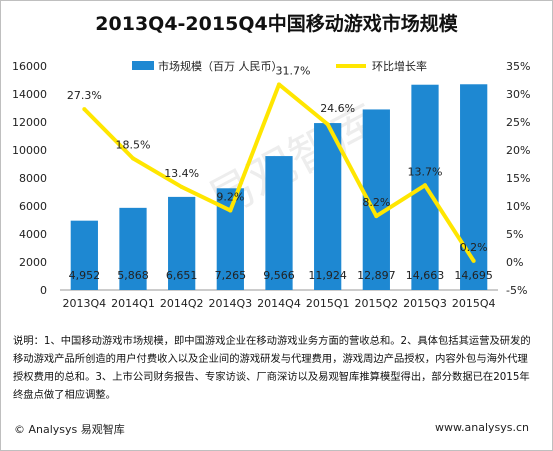 The image size is (553, 451). Describe the element at coordinates (518, 178) in the screenshot. I see `right-axis-tick-label: 15%` at that location.